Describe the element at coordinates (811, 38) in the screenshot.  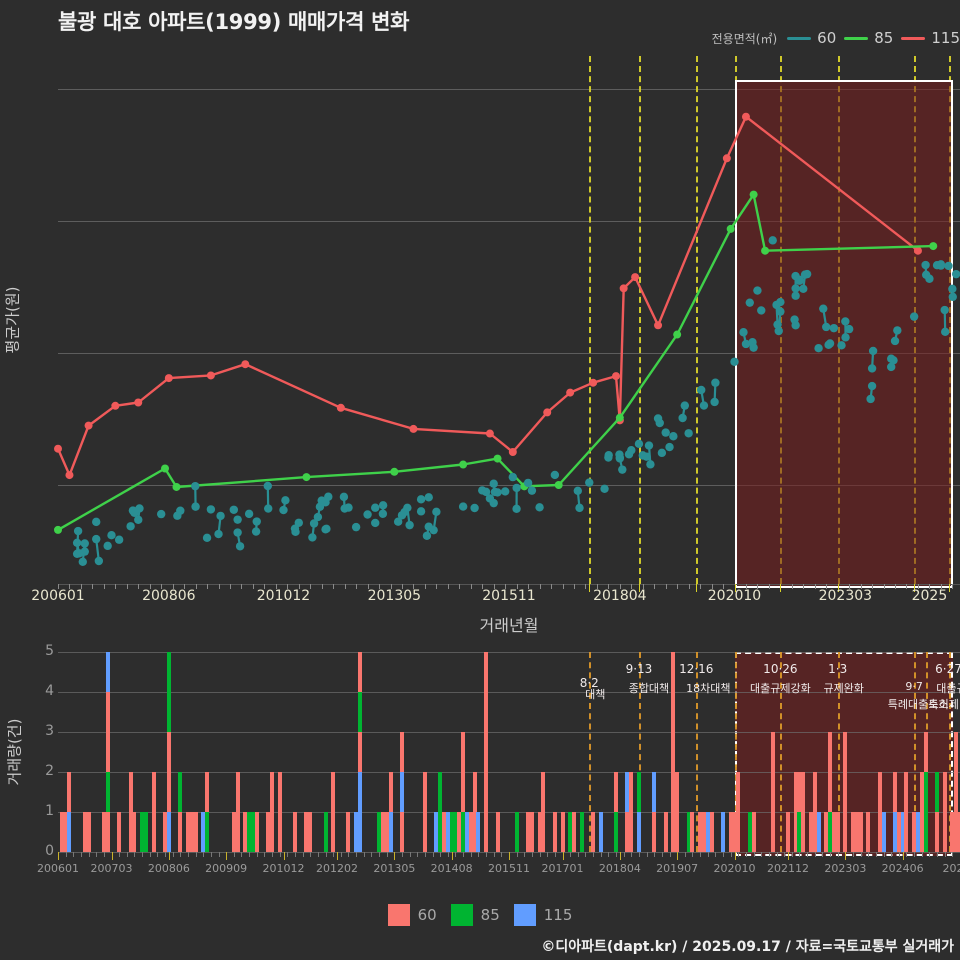
I see `legend-item-60: 60` at that location.